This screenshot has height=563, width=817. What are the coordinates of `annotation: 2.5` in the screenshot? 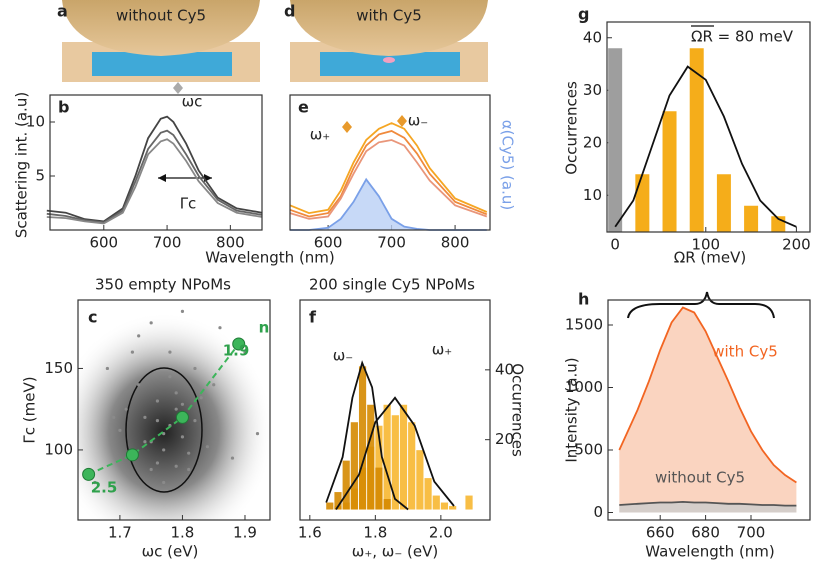 It's located at (104, 488).